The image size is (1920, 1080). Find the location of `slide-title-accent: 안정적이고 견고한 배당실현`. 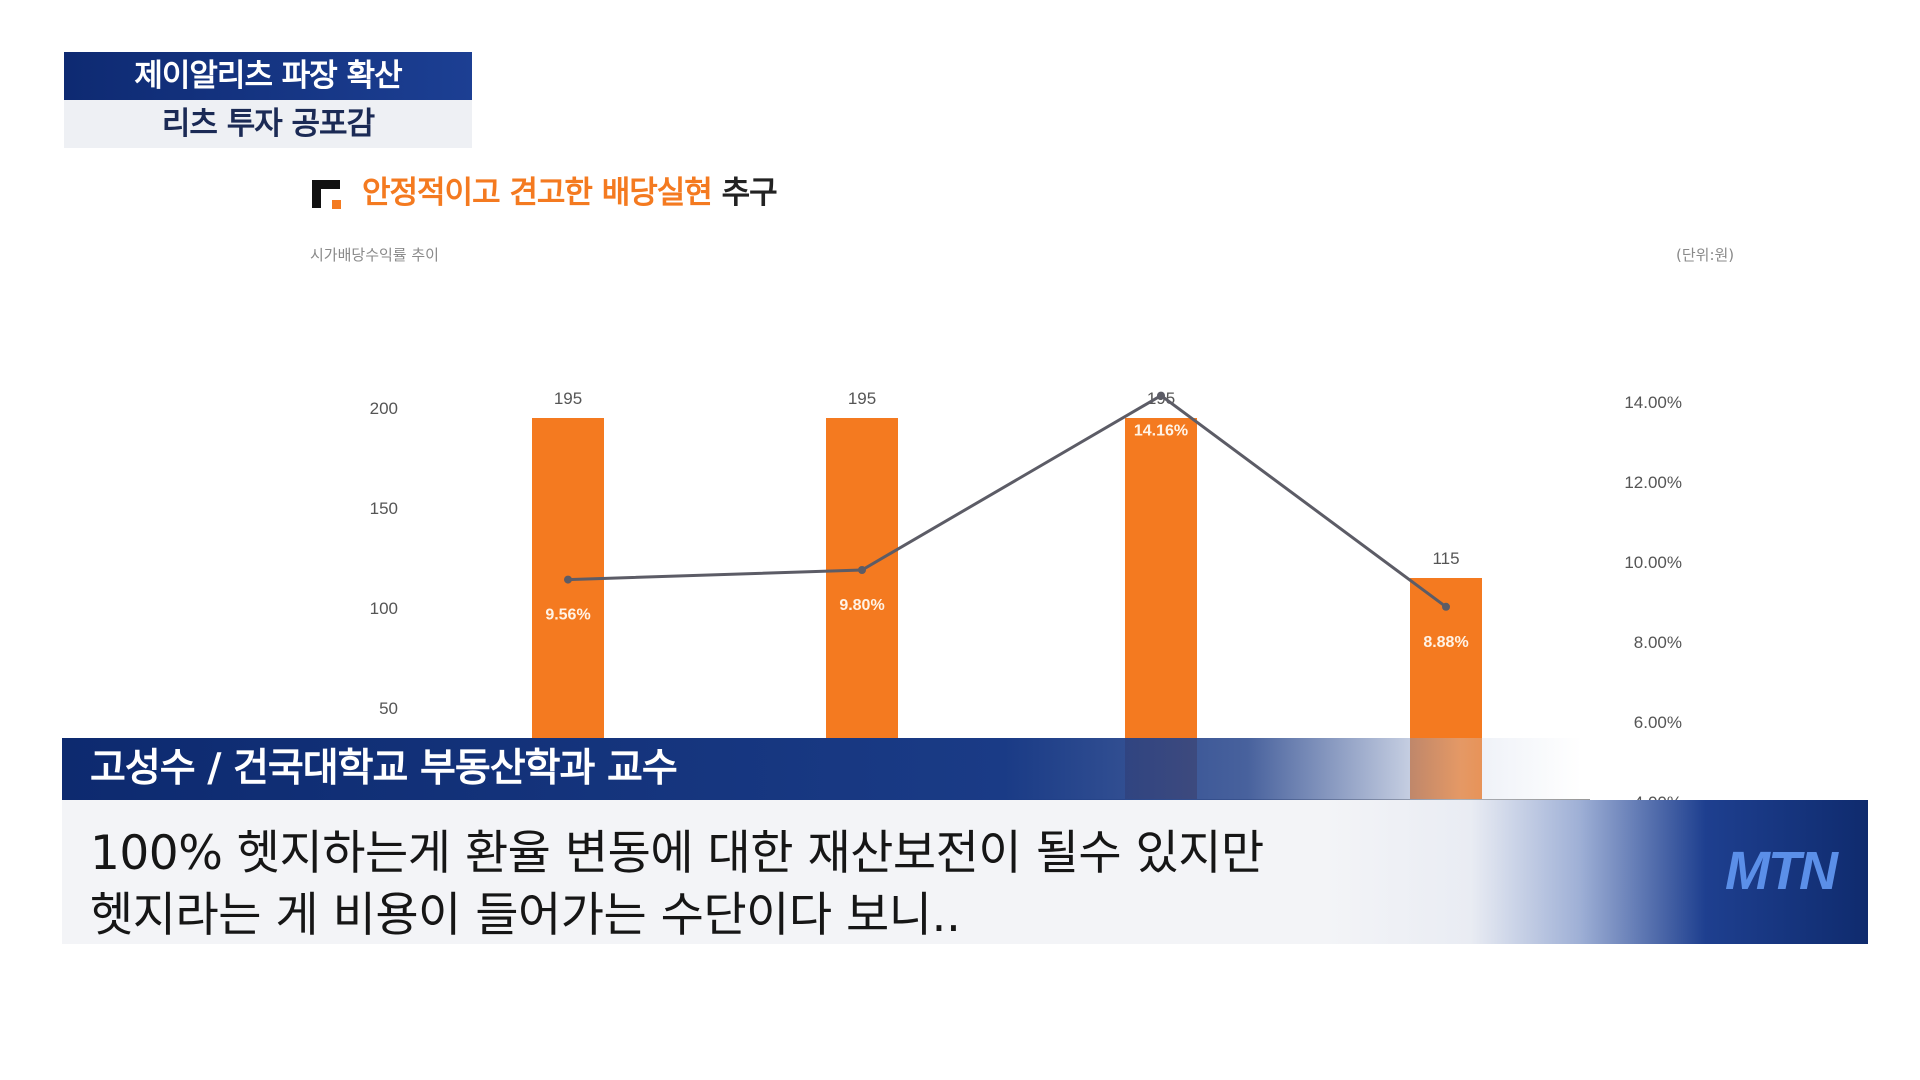

slide-title-accent: 안정적이고 견고한 배당실현 is located at coordinates (537, 193).